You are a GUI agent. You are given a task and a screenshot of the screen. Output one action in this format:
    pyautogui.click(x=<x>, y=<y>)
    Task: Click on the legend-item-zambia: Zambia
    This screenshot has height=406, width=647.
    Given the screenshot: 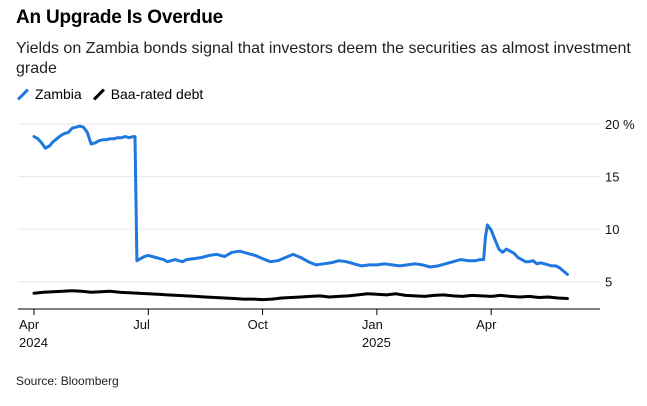 What is the action you would take?
    pyautogui.click(x=49, y=94)
    